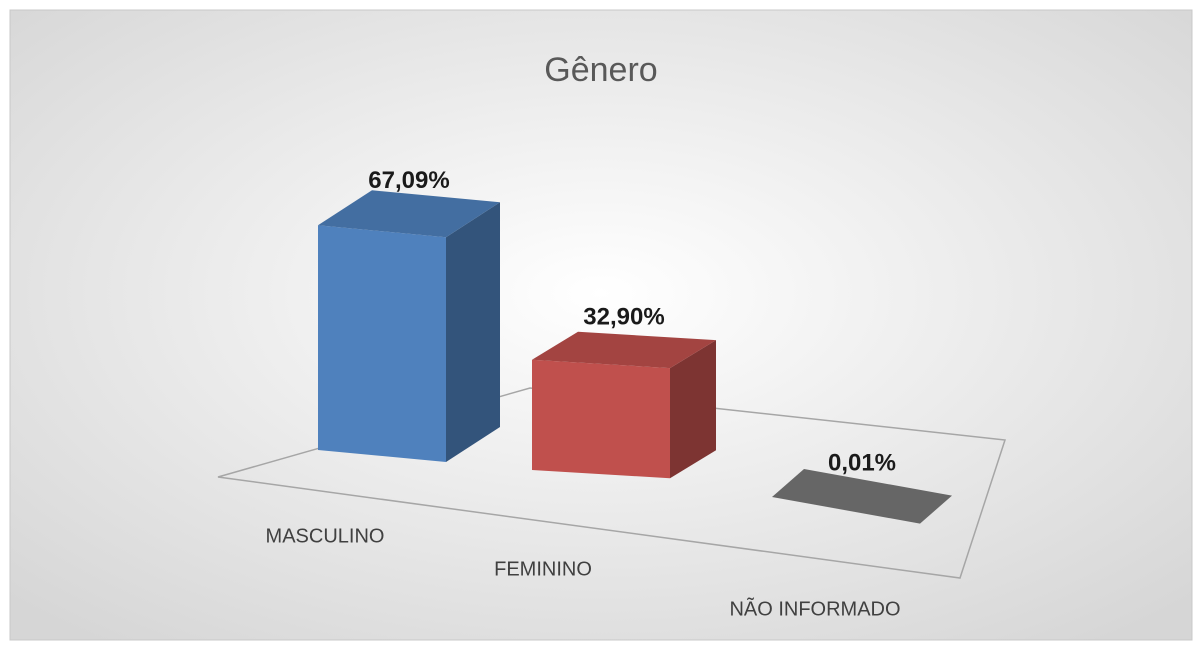 Image resolution: width=1202 pixels, height=650 pixels. I want to click on category-label: FEMININO, so click(543, 569).